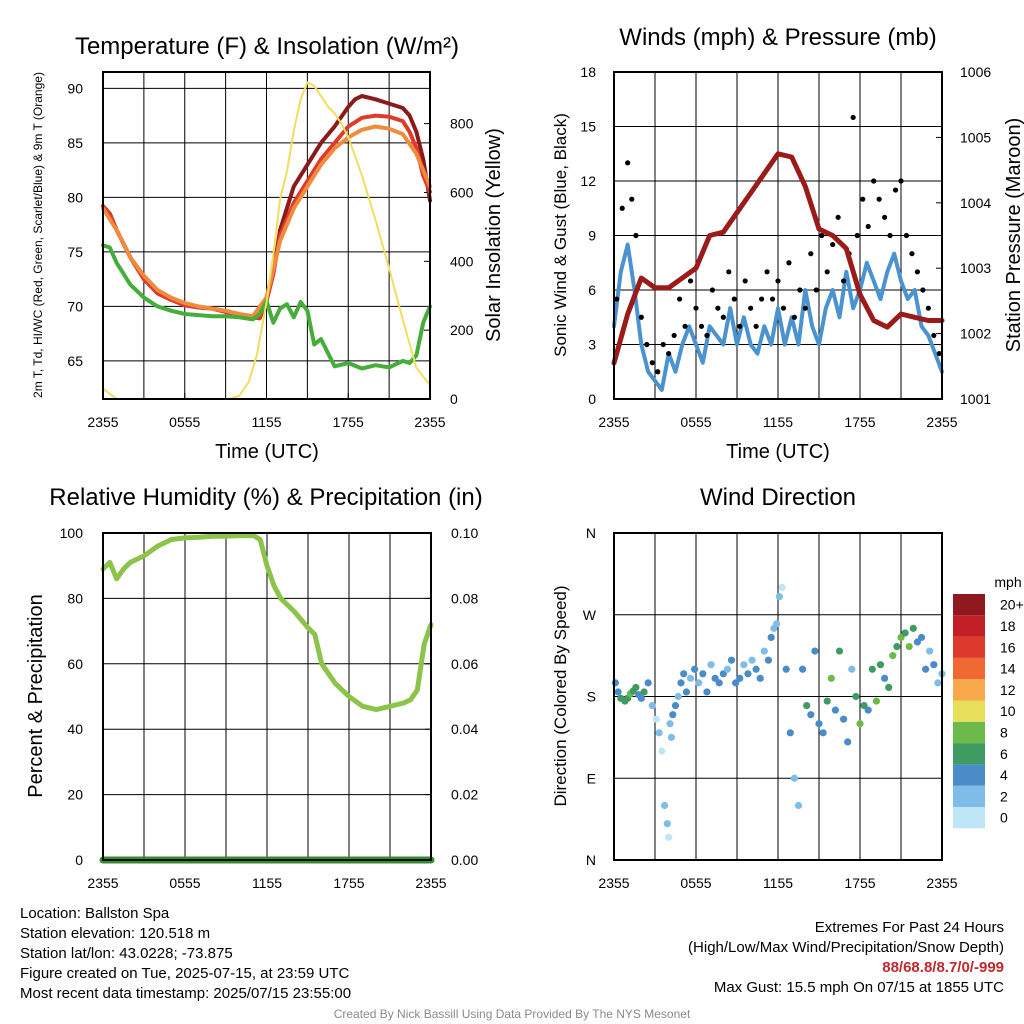 The height and width of the screenshot is (1024, 1024). I want to click on colorbar-label: 18, so click(1008, 626).